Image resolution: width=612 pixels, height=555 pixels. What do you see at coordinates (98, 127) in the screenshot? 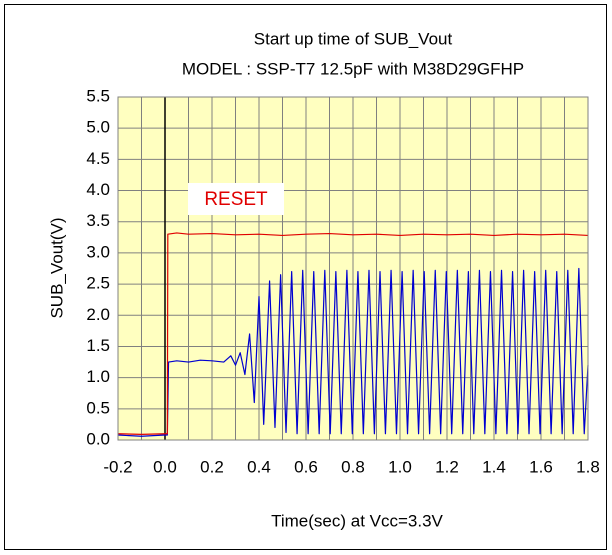
I see `y-tick-label: 5.0` at bounding box center [98, 127].